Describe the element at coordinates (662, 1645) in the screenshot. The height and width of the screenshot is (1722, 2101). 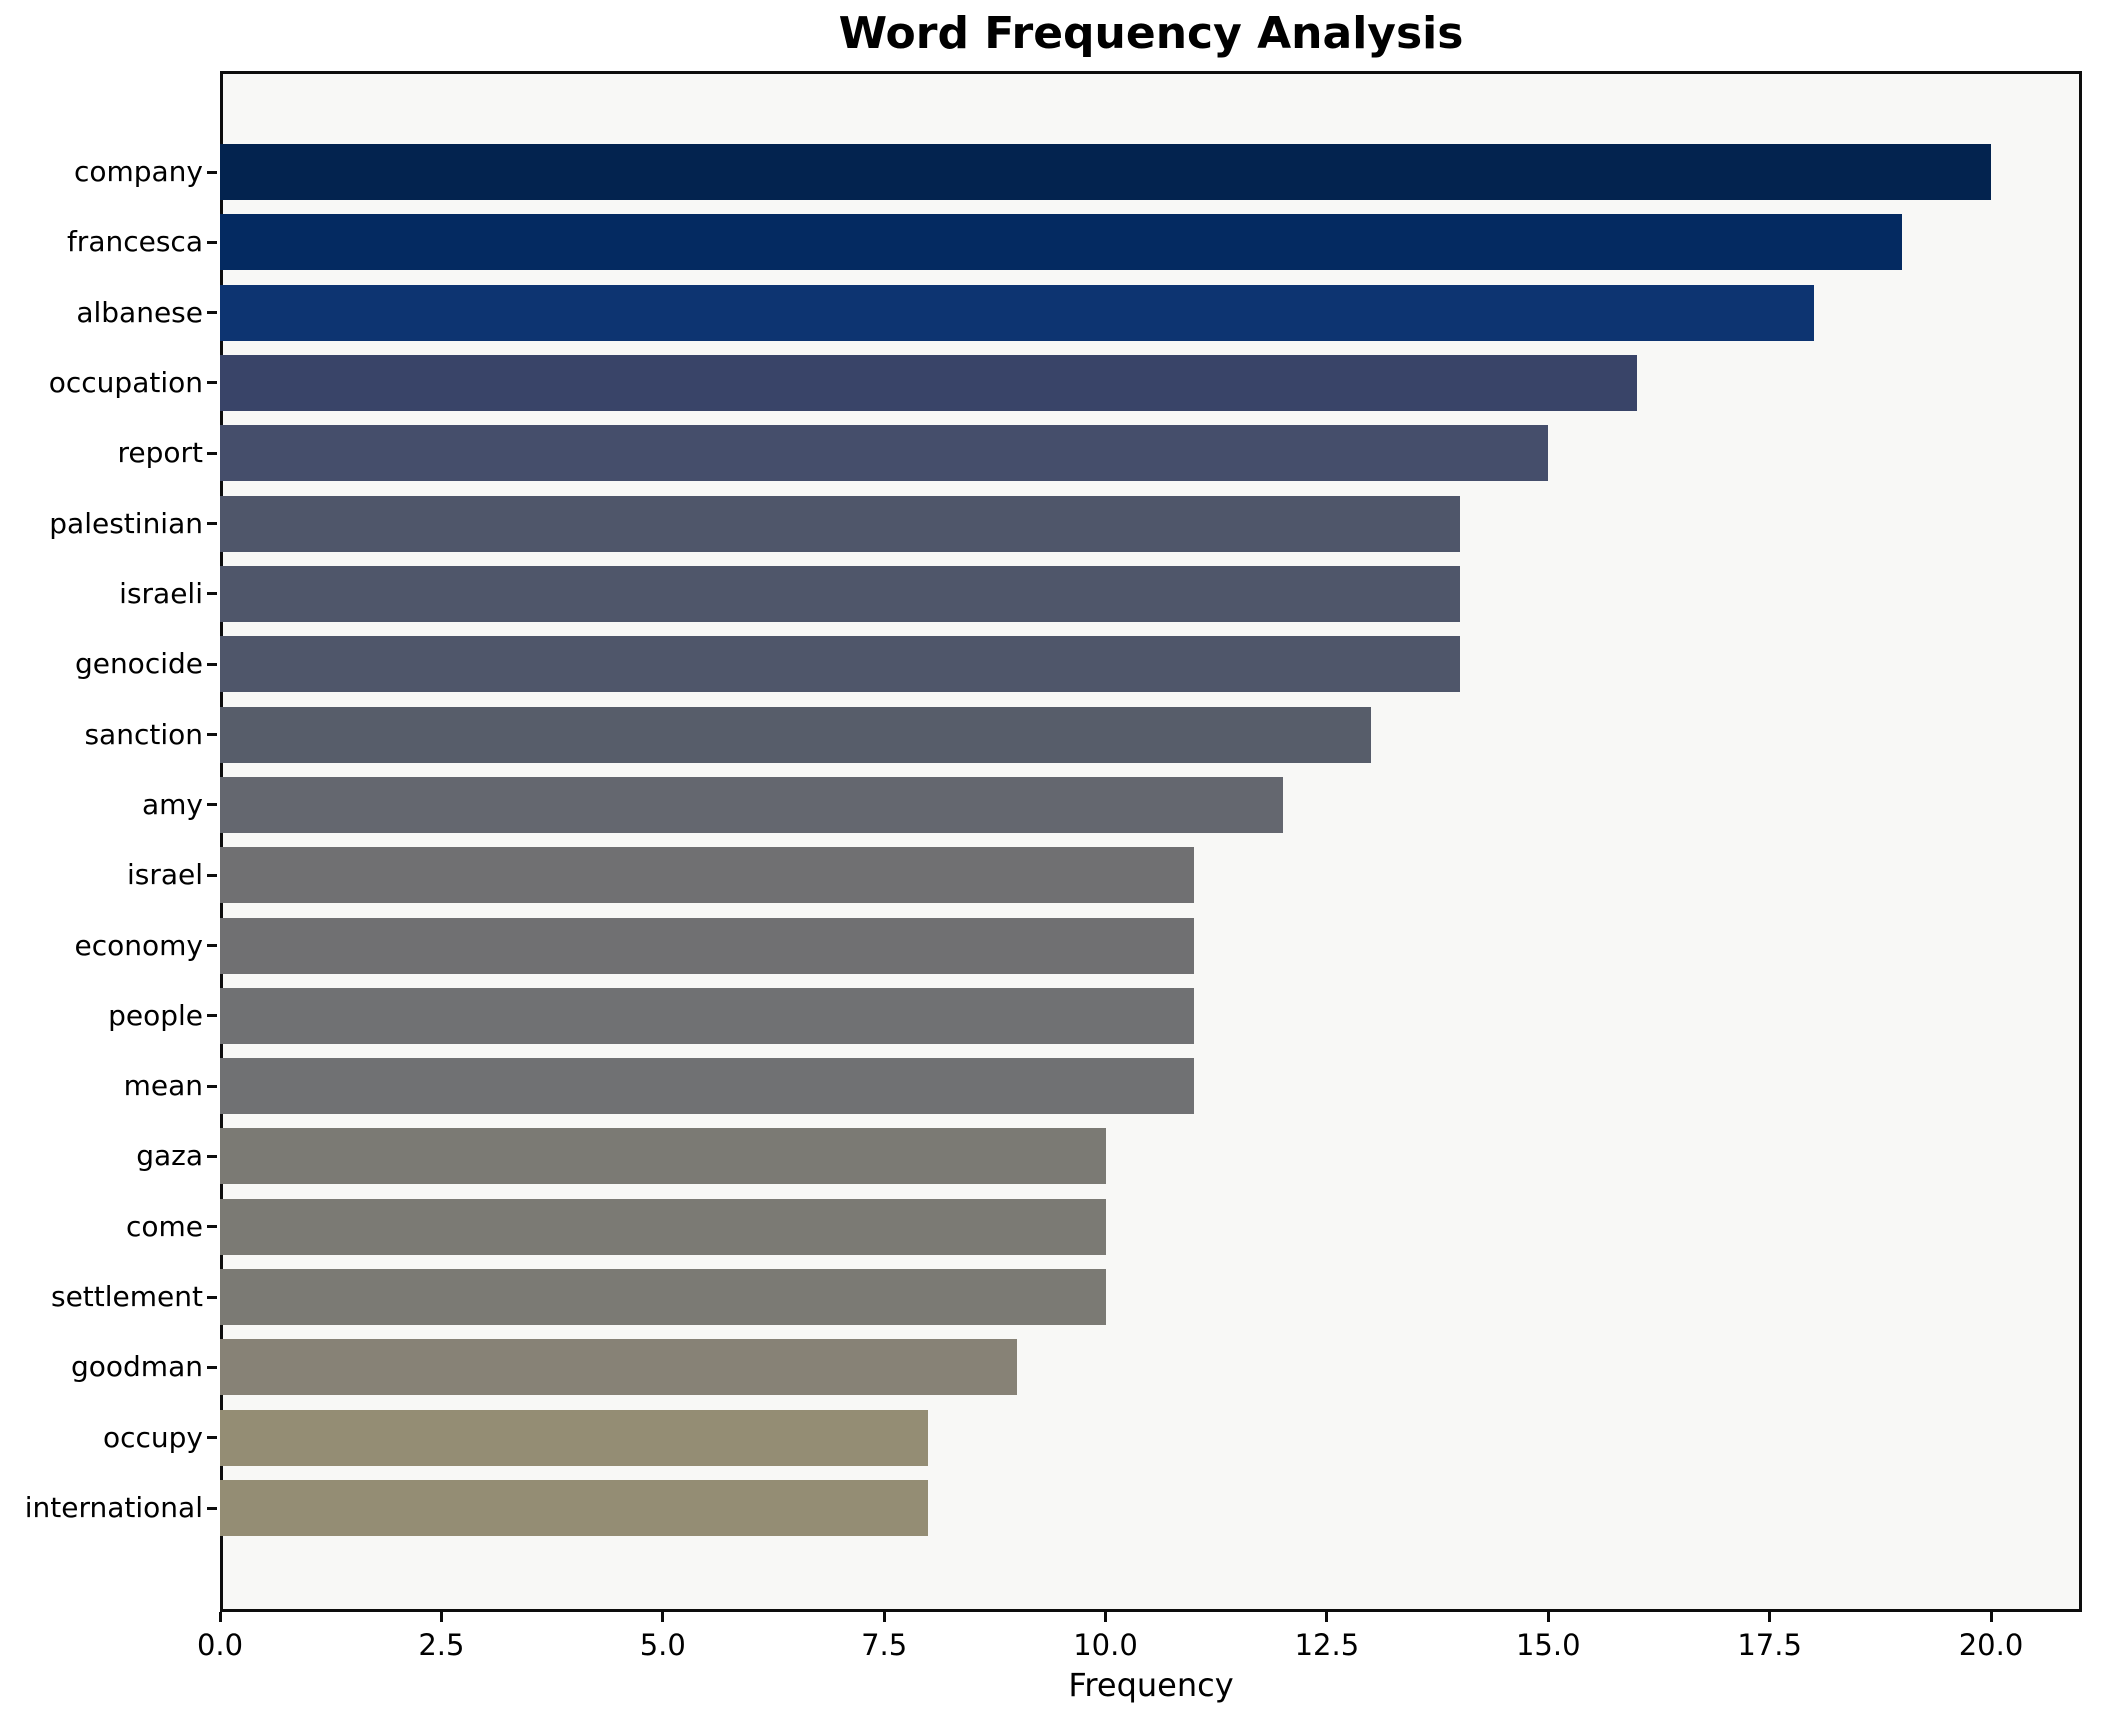
I see `xtick-label-5.0: 5.0` at that location.